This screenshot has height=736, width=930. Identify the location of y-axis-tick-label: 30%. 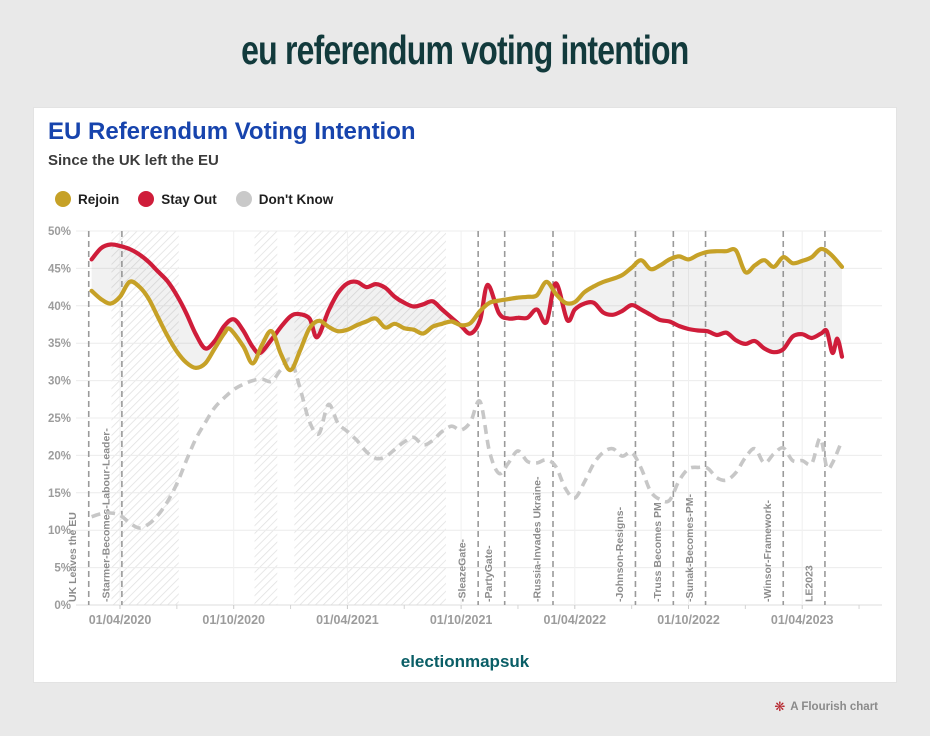
(59, 382).